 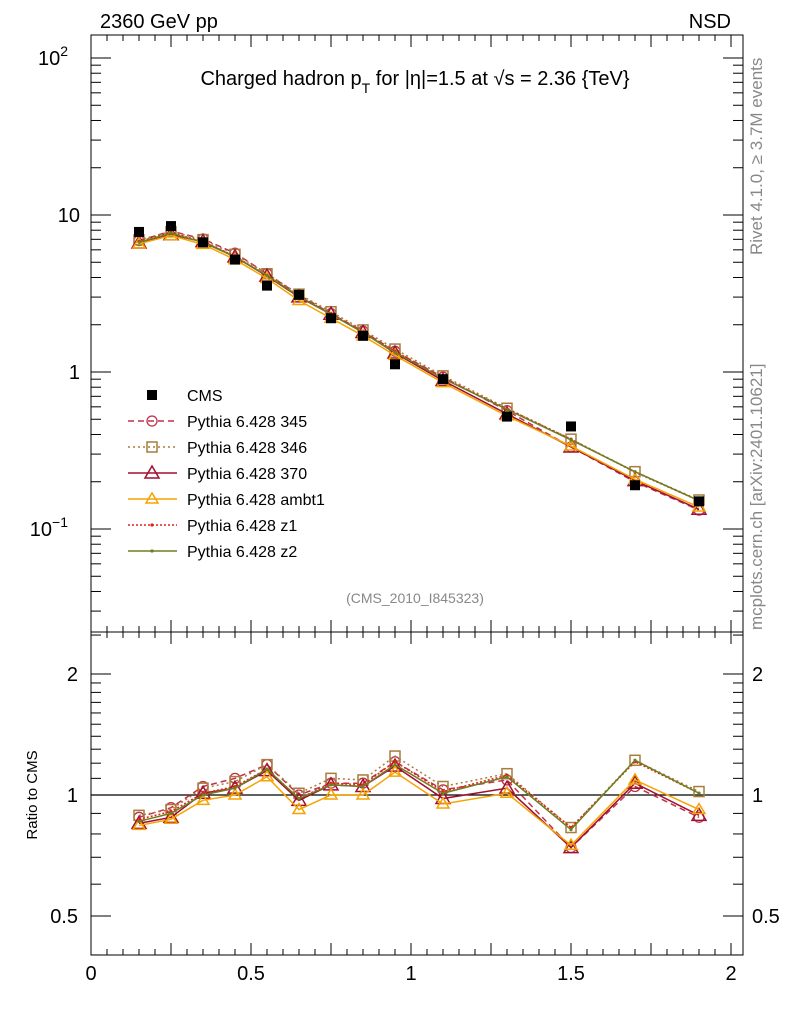 What do you see at coordinates (205, 396) in the screenshot?
I see `legend-label-cms: CMS` at bounding box center [205, 396].